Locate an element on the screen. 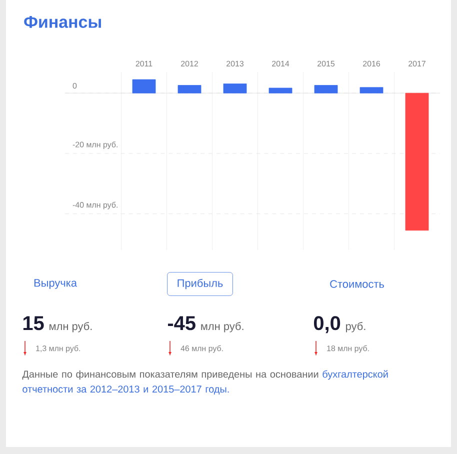 The height and width of the screenshot is (454, 457). text: -45 is located at coordinates (182, 323).